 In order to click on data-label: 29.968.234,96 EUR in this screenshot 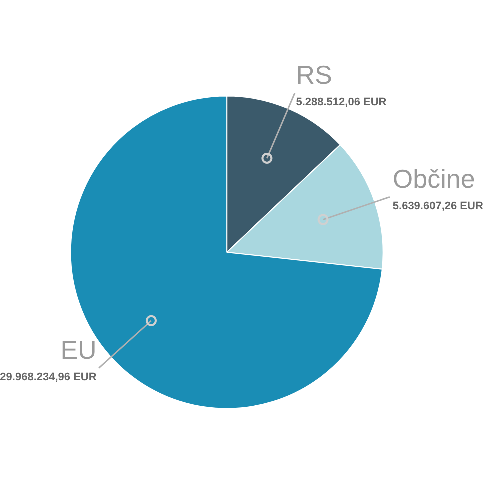, I will do `click(48, 377)`.